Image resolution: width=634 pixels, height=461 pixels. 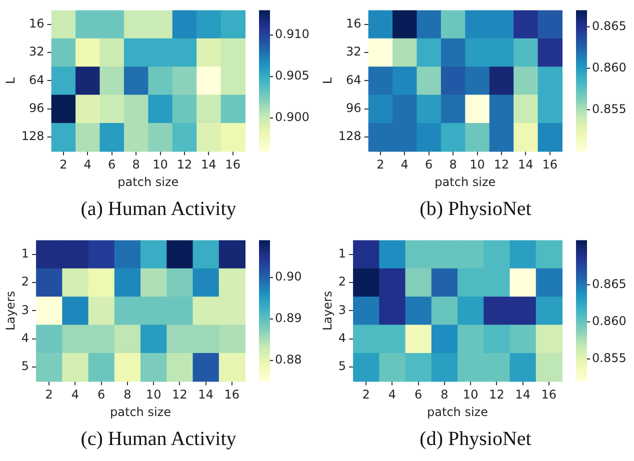 I want to click on color-bar-label: 0.905, so click(x=292, y=75).